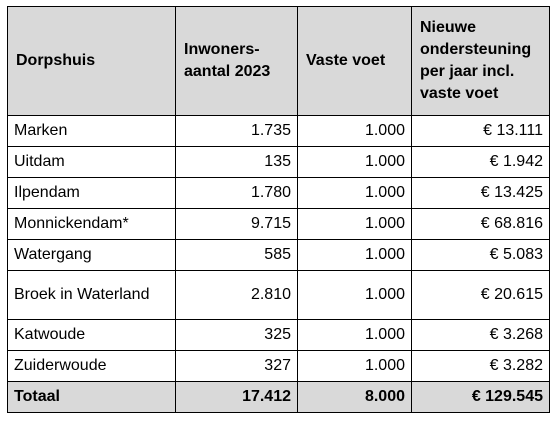  What do you see at coordinates (236, 255) in the screenshot?
I see `cell-inwoners: 585` at bounding box center [236, 255].